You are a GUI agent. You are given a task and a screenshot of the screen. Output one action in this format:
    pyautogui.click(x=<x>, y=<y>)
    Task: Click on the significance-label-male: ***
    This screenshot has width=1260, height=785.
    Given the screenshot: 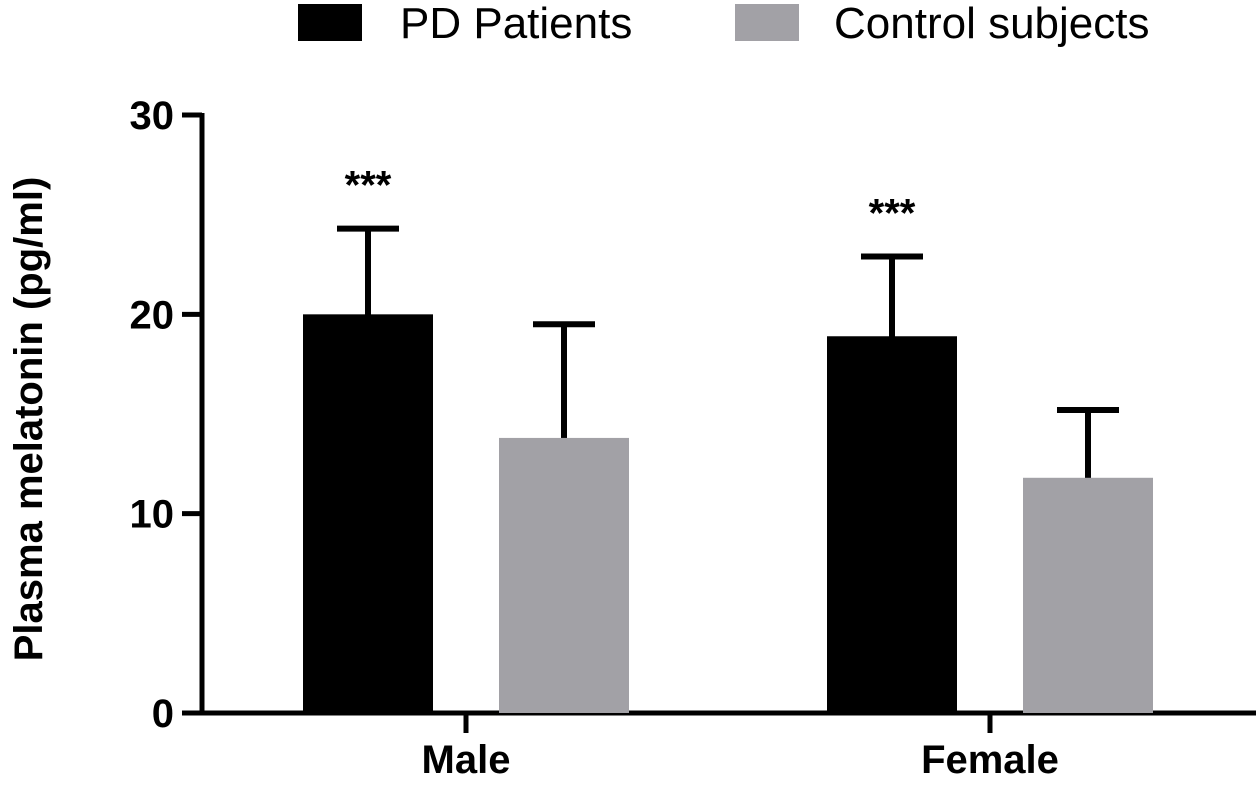 What is the action you would take?
    pyautogui.click(x=368, y=186)
    